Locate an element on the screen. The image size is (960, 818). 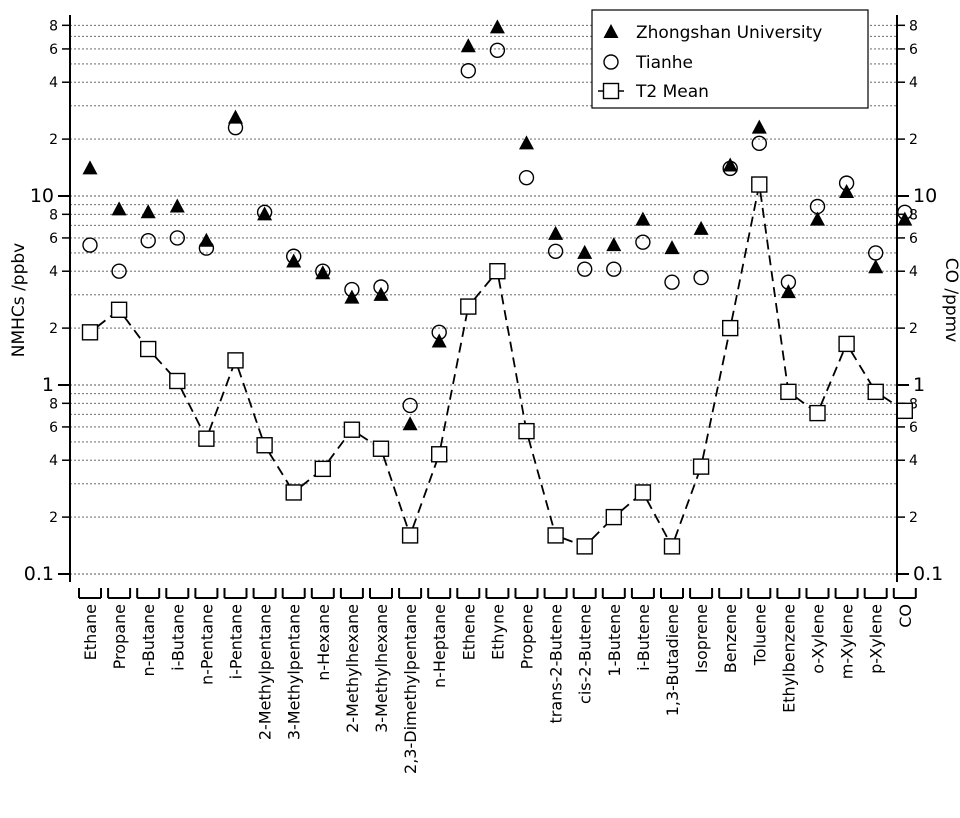
legend-label: Tianhe is located at coordinates (664, 63).